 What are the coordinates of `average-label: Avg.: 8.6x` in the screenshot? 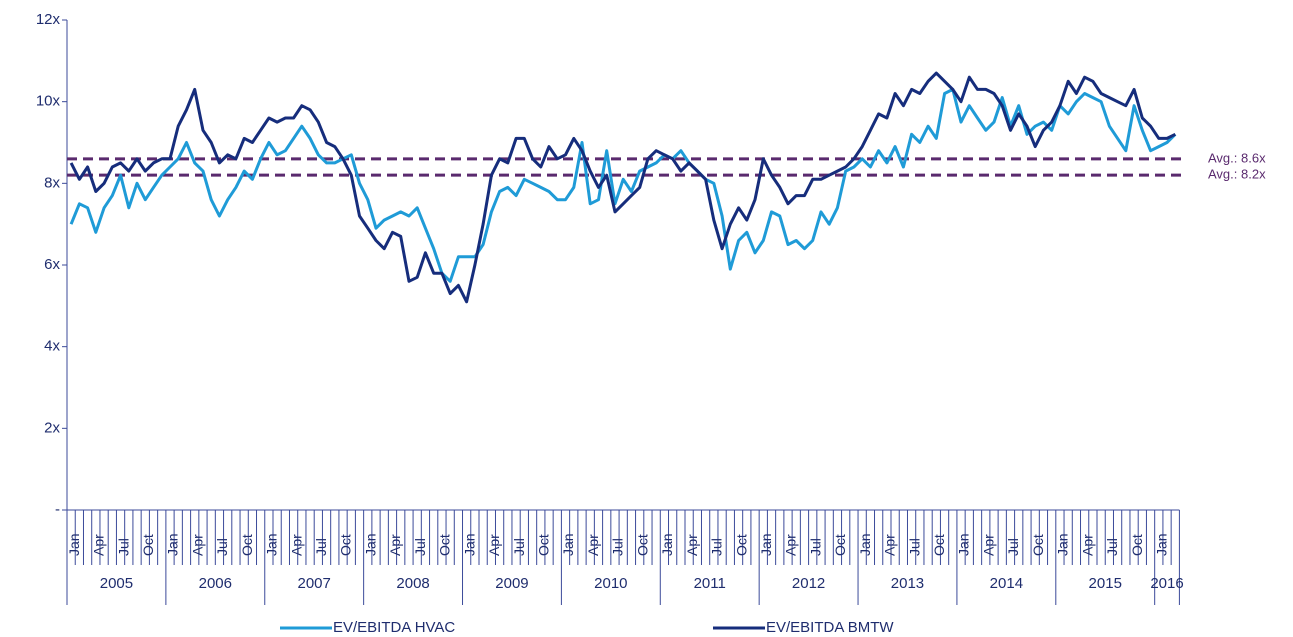 It's located at (1237, 157).